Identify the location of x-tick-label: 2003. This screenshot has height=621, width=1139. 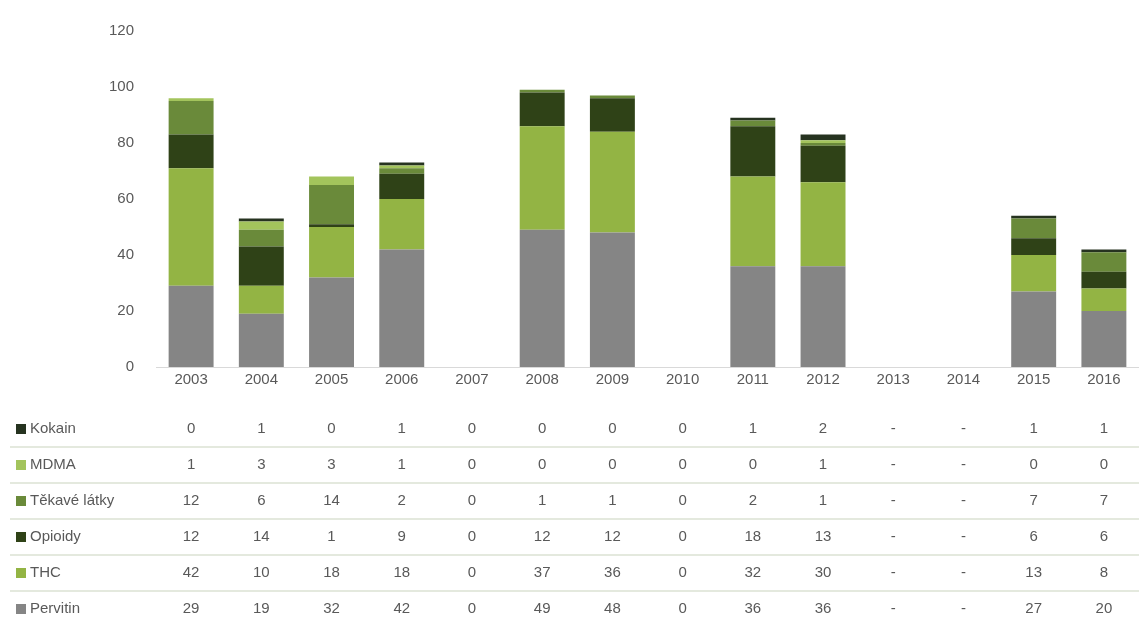
(191, 379).